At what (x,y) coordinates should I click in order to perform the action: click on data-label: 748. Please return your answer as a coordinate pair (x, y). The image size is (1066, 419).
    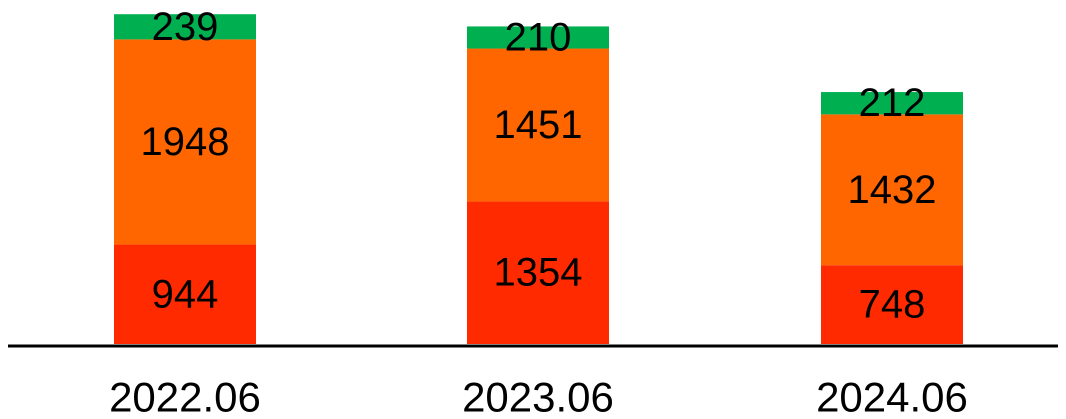
    Looking at the image, I should click on (892, 305).